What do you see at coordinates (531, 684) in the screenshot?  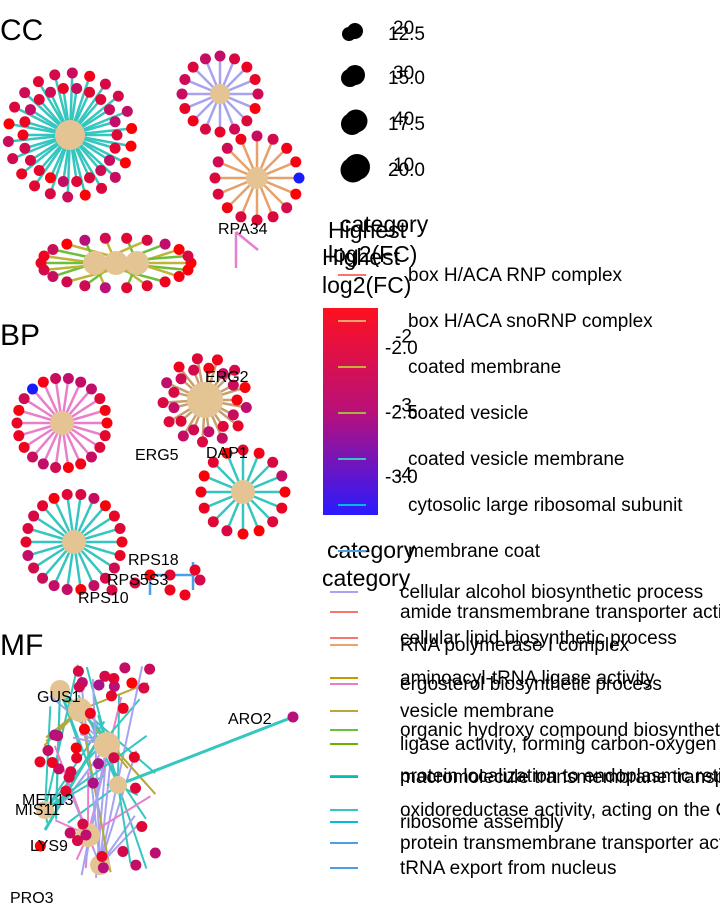 I see `bp-category-label-2: ergosterol biosynthetic process` at bounding box center [531, 684].